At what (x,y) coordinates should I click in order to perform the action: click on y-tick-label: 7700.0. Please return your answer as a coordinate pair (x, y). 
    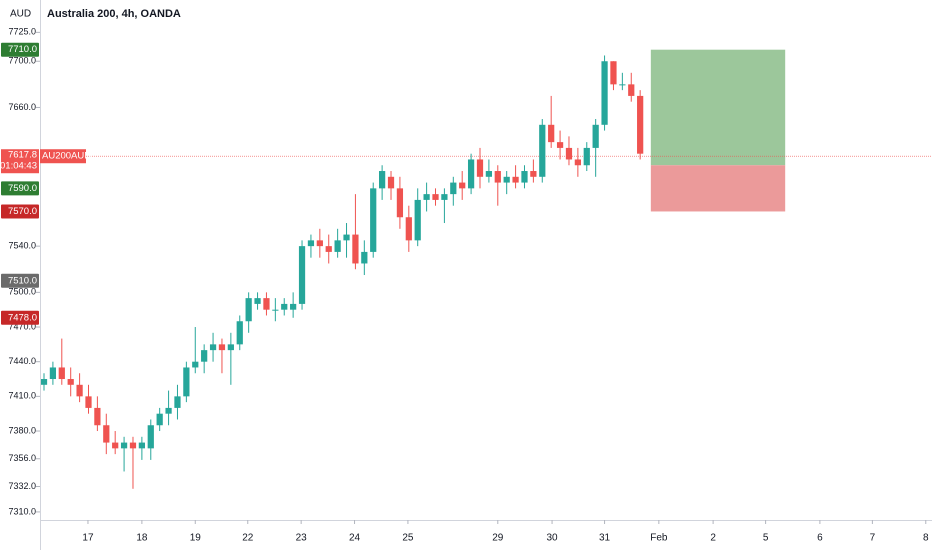
    Looking at the image, I should click on (22, 61).